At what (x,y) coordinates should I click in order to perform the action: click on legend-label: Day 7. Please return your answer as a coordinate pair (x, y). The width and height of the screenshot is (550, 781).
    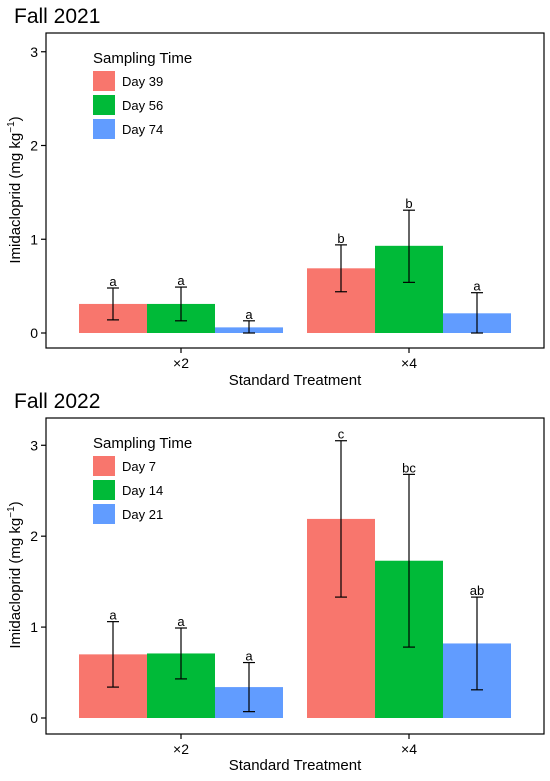
    Looking at the image, I should click on (139, 466).